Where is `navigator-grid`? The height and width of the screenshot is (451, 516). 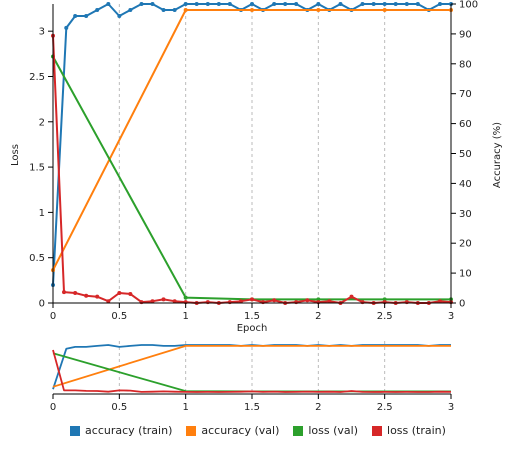
navigator-grid is located at coordinates (252, 367).